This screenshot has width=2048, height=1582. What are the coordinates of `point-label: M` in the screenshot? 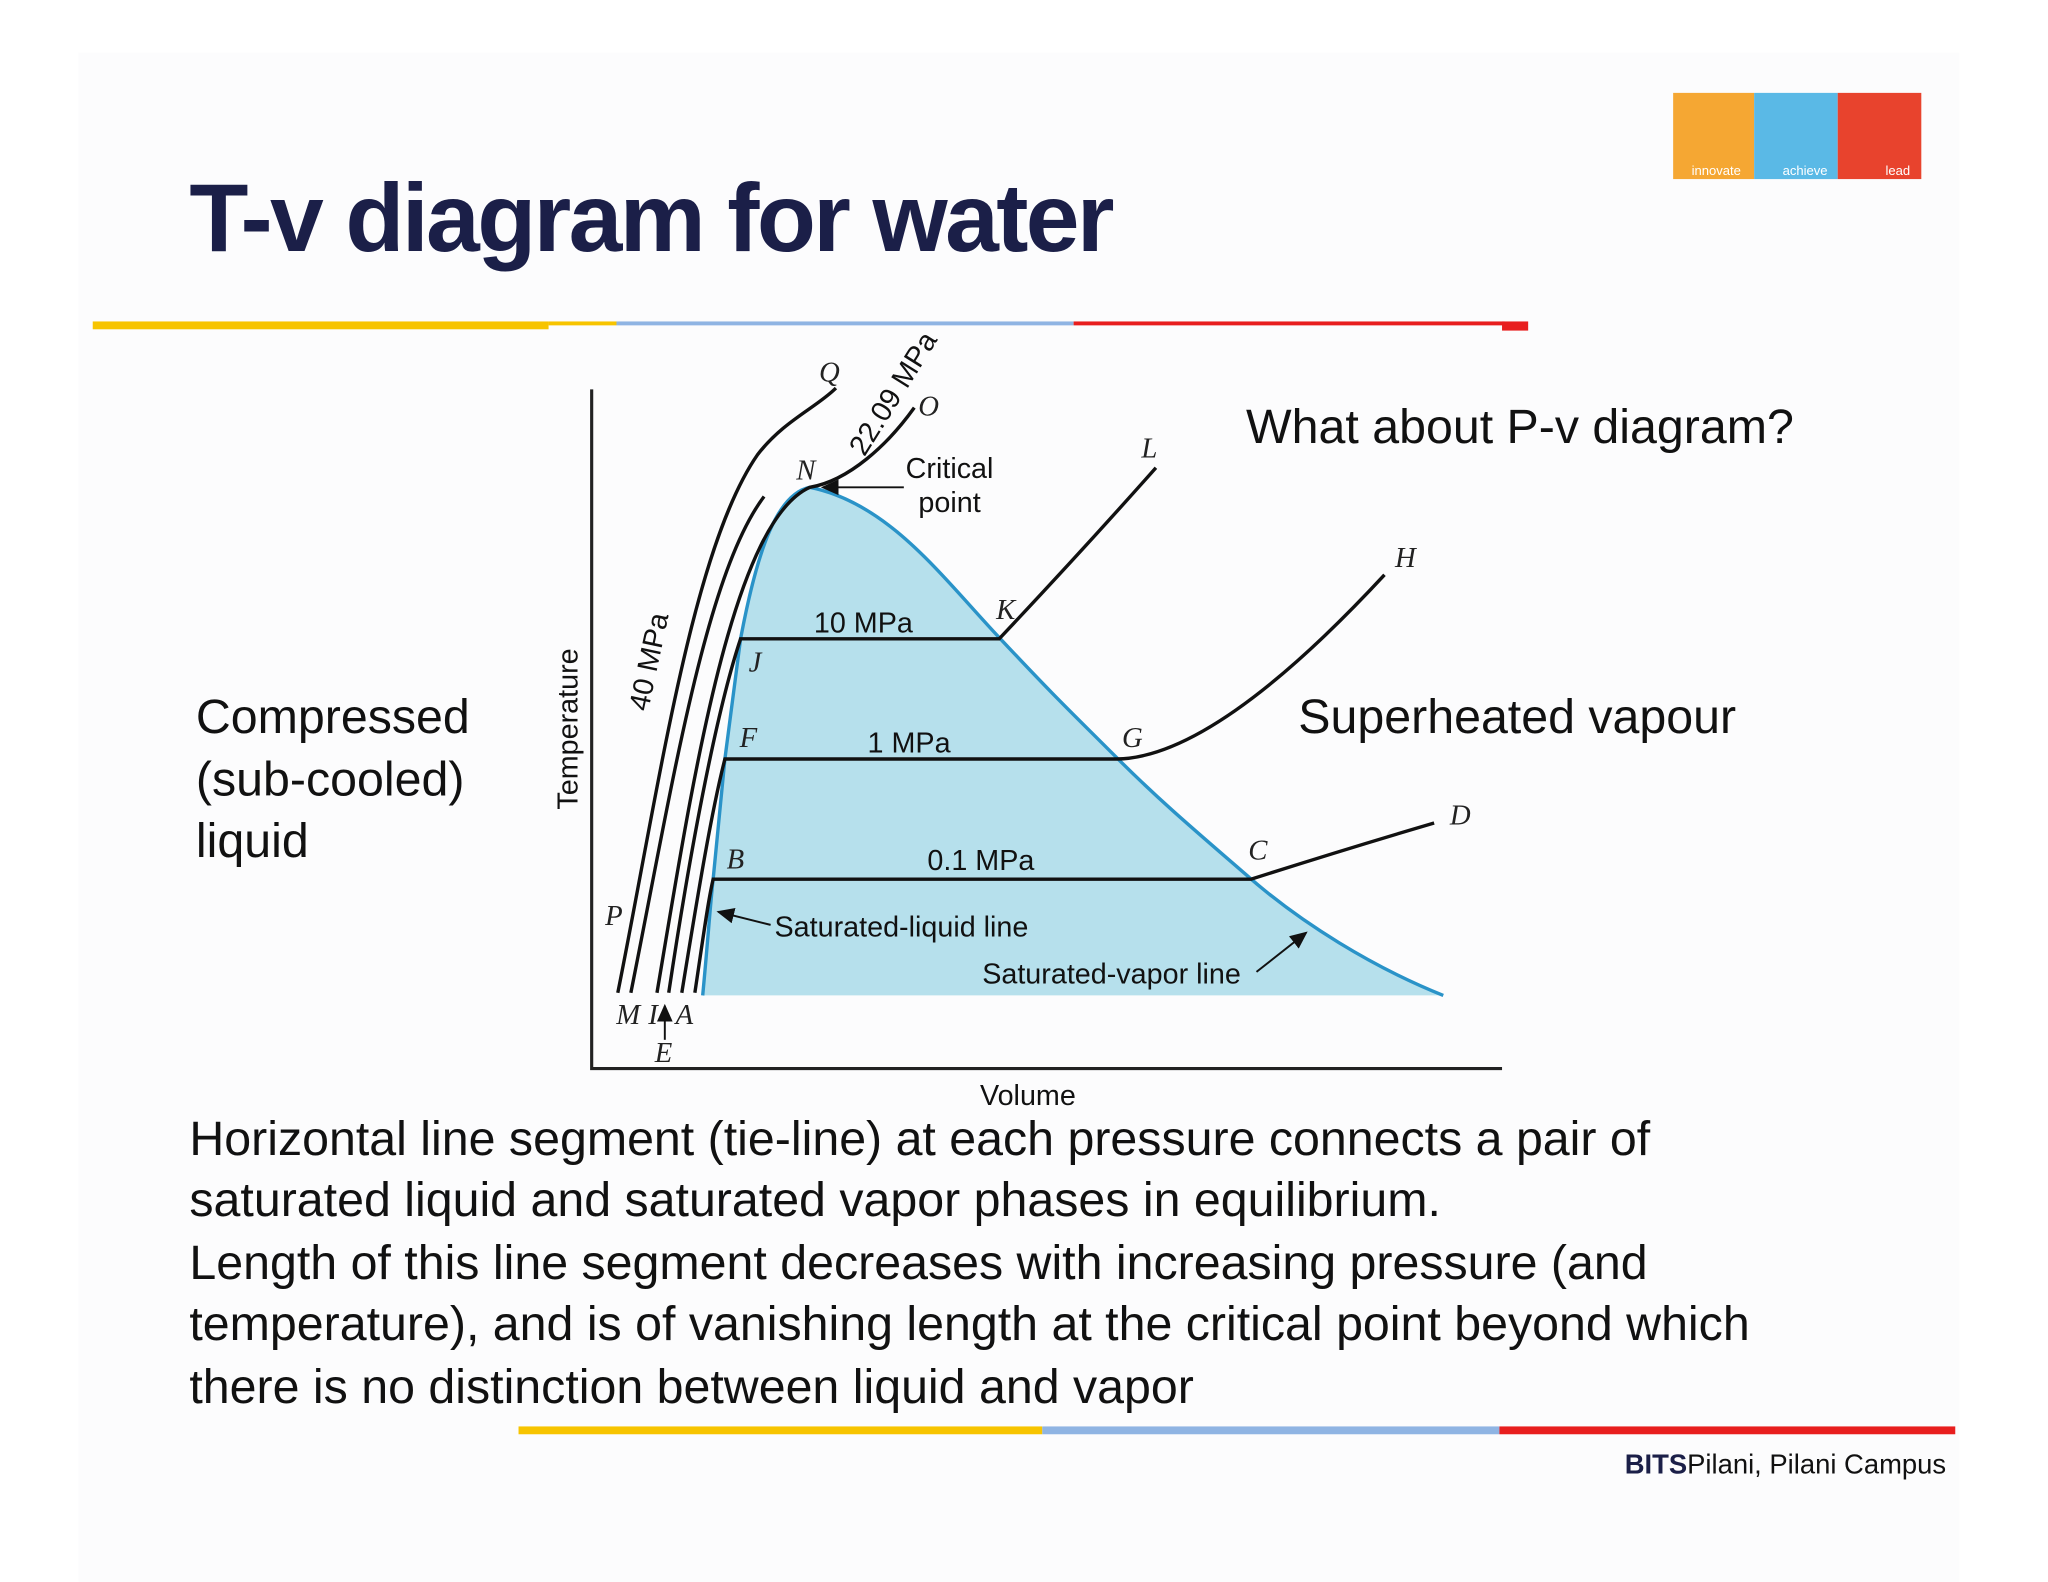 It's located at (628, 1015).